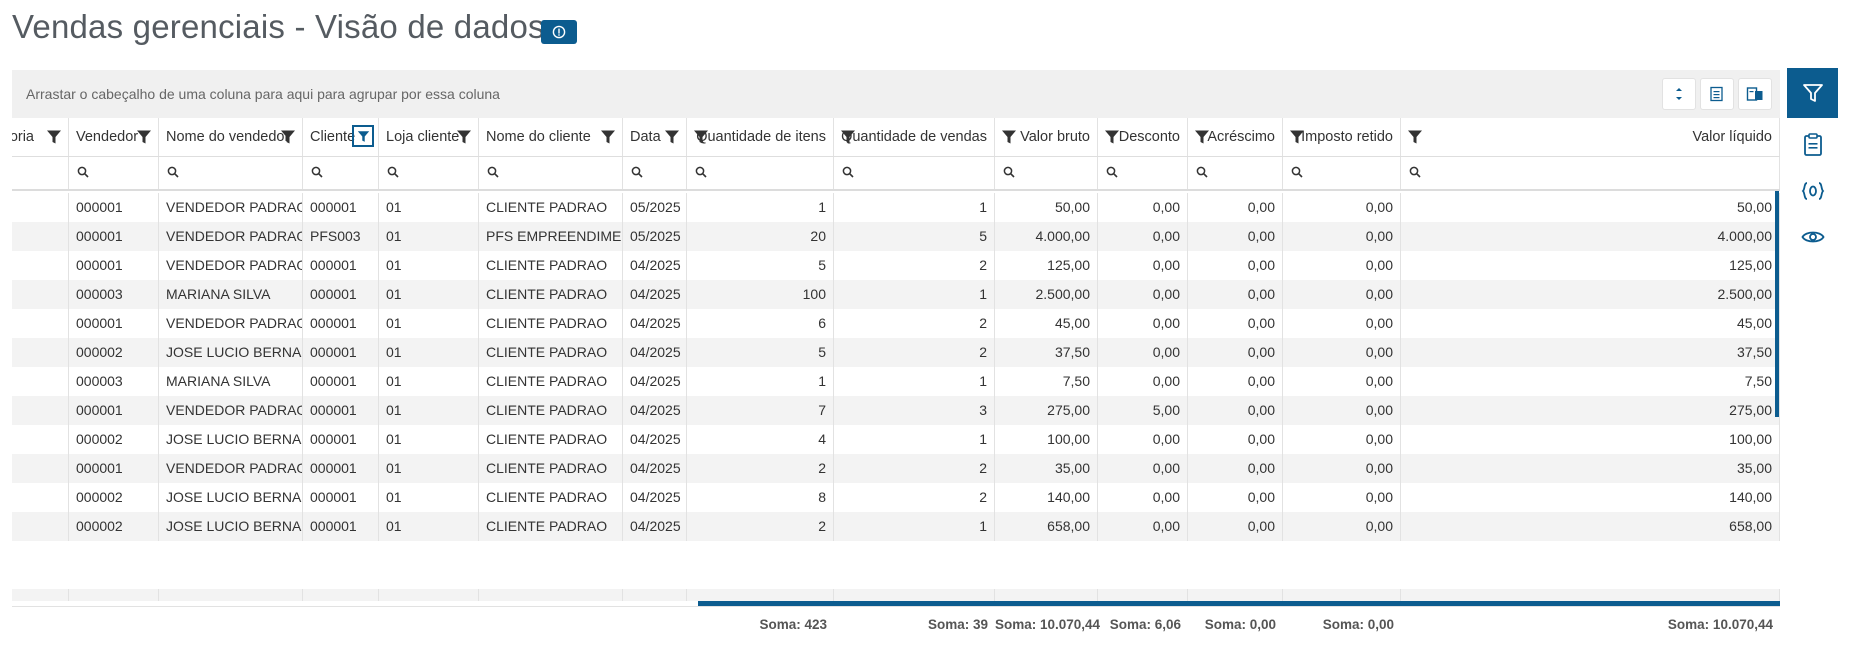 The image size is (1852, 653). What do you see at coordinates (1046, 173) in the screenshot?
I see `filter-input-valor_bruto` at bounding box center [1046, 173].